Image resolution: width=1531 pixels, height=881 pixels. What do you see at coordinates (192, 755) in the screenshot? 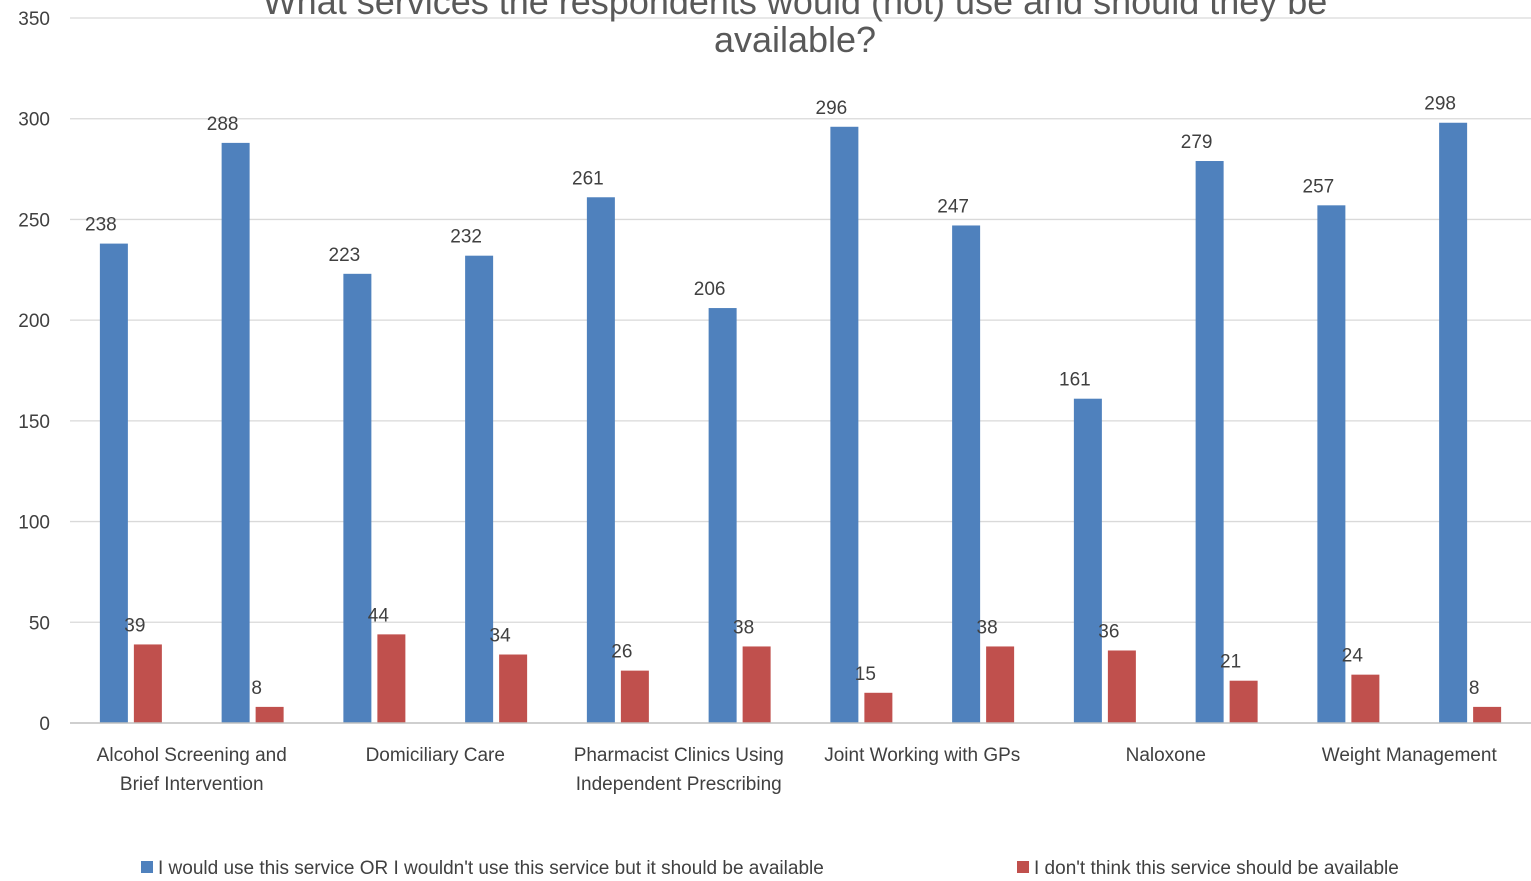
I see `category-label: Alcohol Screening and` at bounding box center [192, 755].